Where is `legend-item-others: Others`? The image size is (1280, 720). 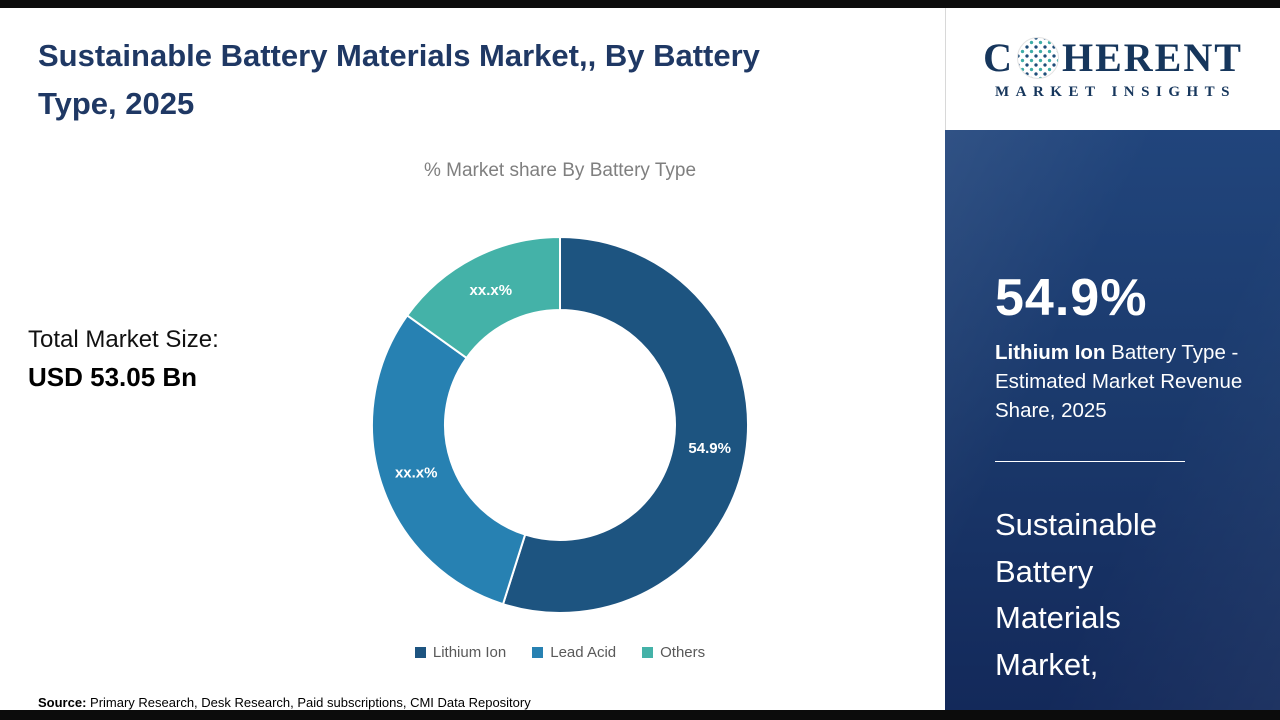 legend-item-others: Others is located at coordinates (673, 652).